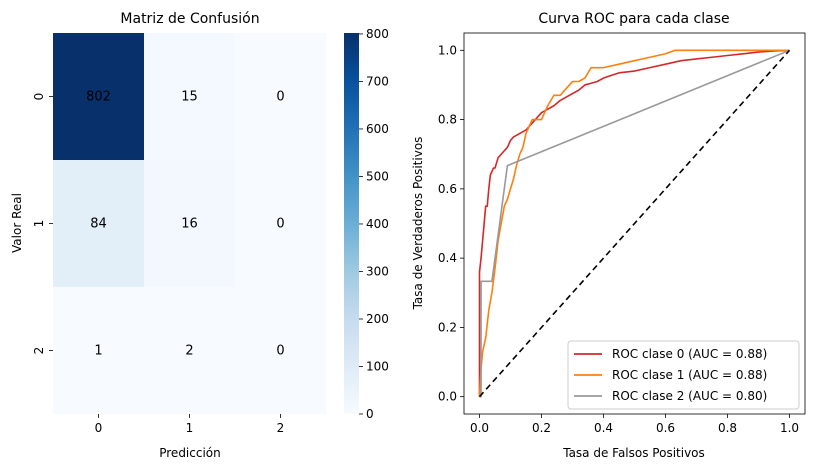  I want to click on roc-x-tick-label: 0.0, so click(479, 428).